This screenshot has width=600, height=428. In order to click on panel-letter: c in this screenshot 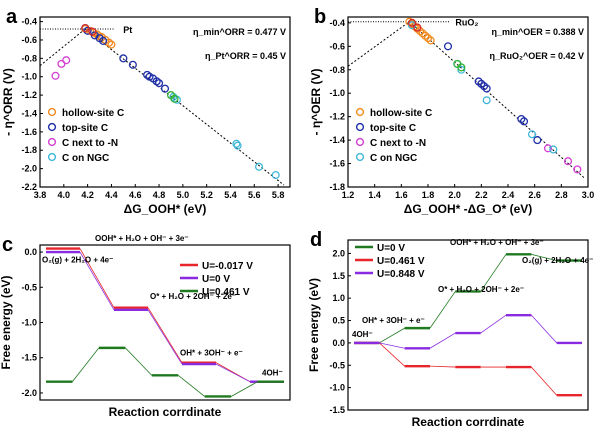, I will do `click(7, 245)`.